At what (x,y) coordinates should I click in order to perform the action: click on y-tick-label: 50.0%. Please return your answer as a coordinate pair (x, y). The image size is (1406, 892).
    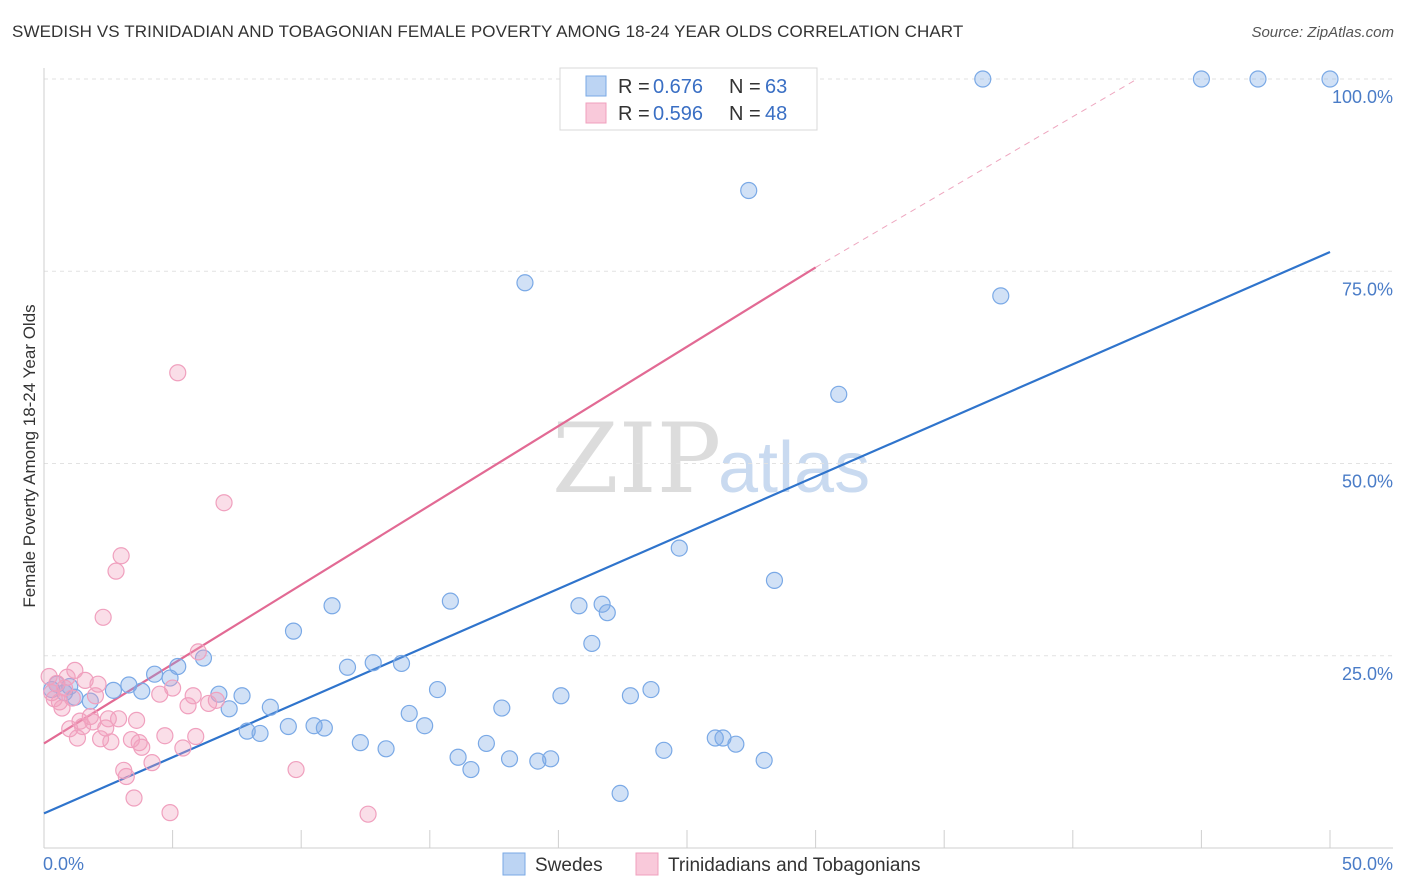
    Looking at the image, I should click on (1367, 482).